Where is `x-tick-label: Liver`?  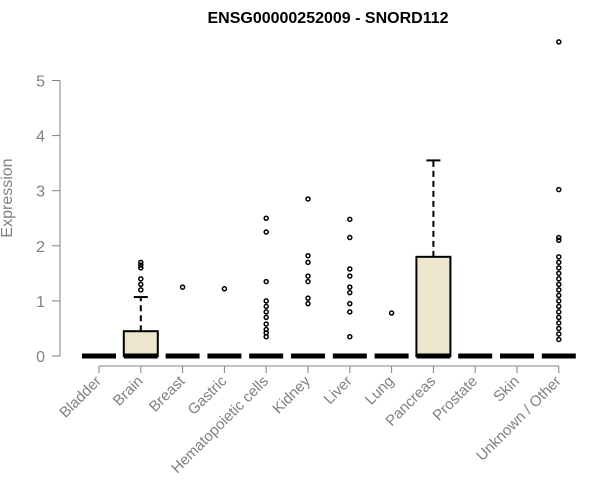
x-tick-label: Liver is located at coordinates (338, 390).